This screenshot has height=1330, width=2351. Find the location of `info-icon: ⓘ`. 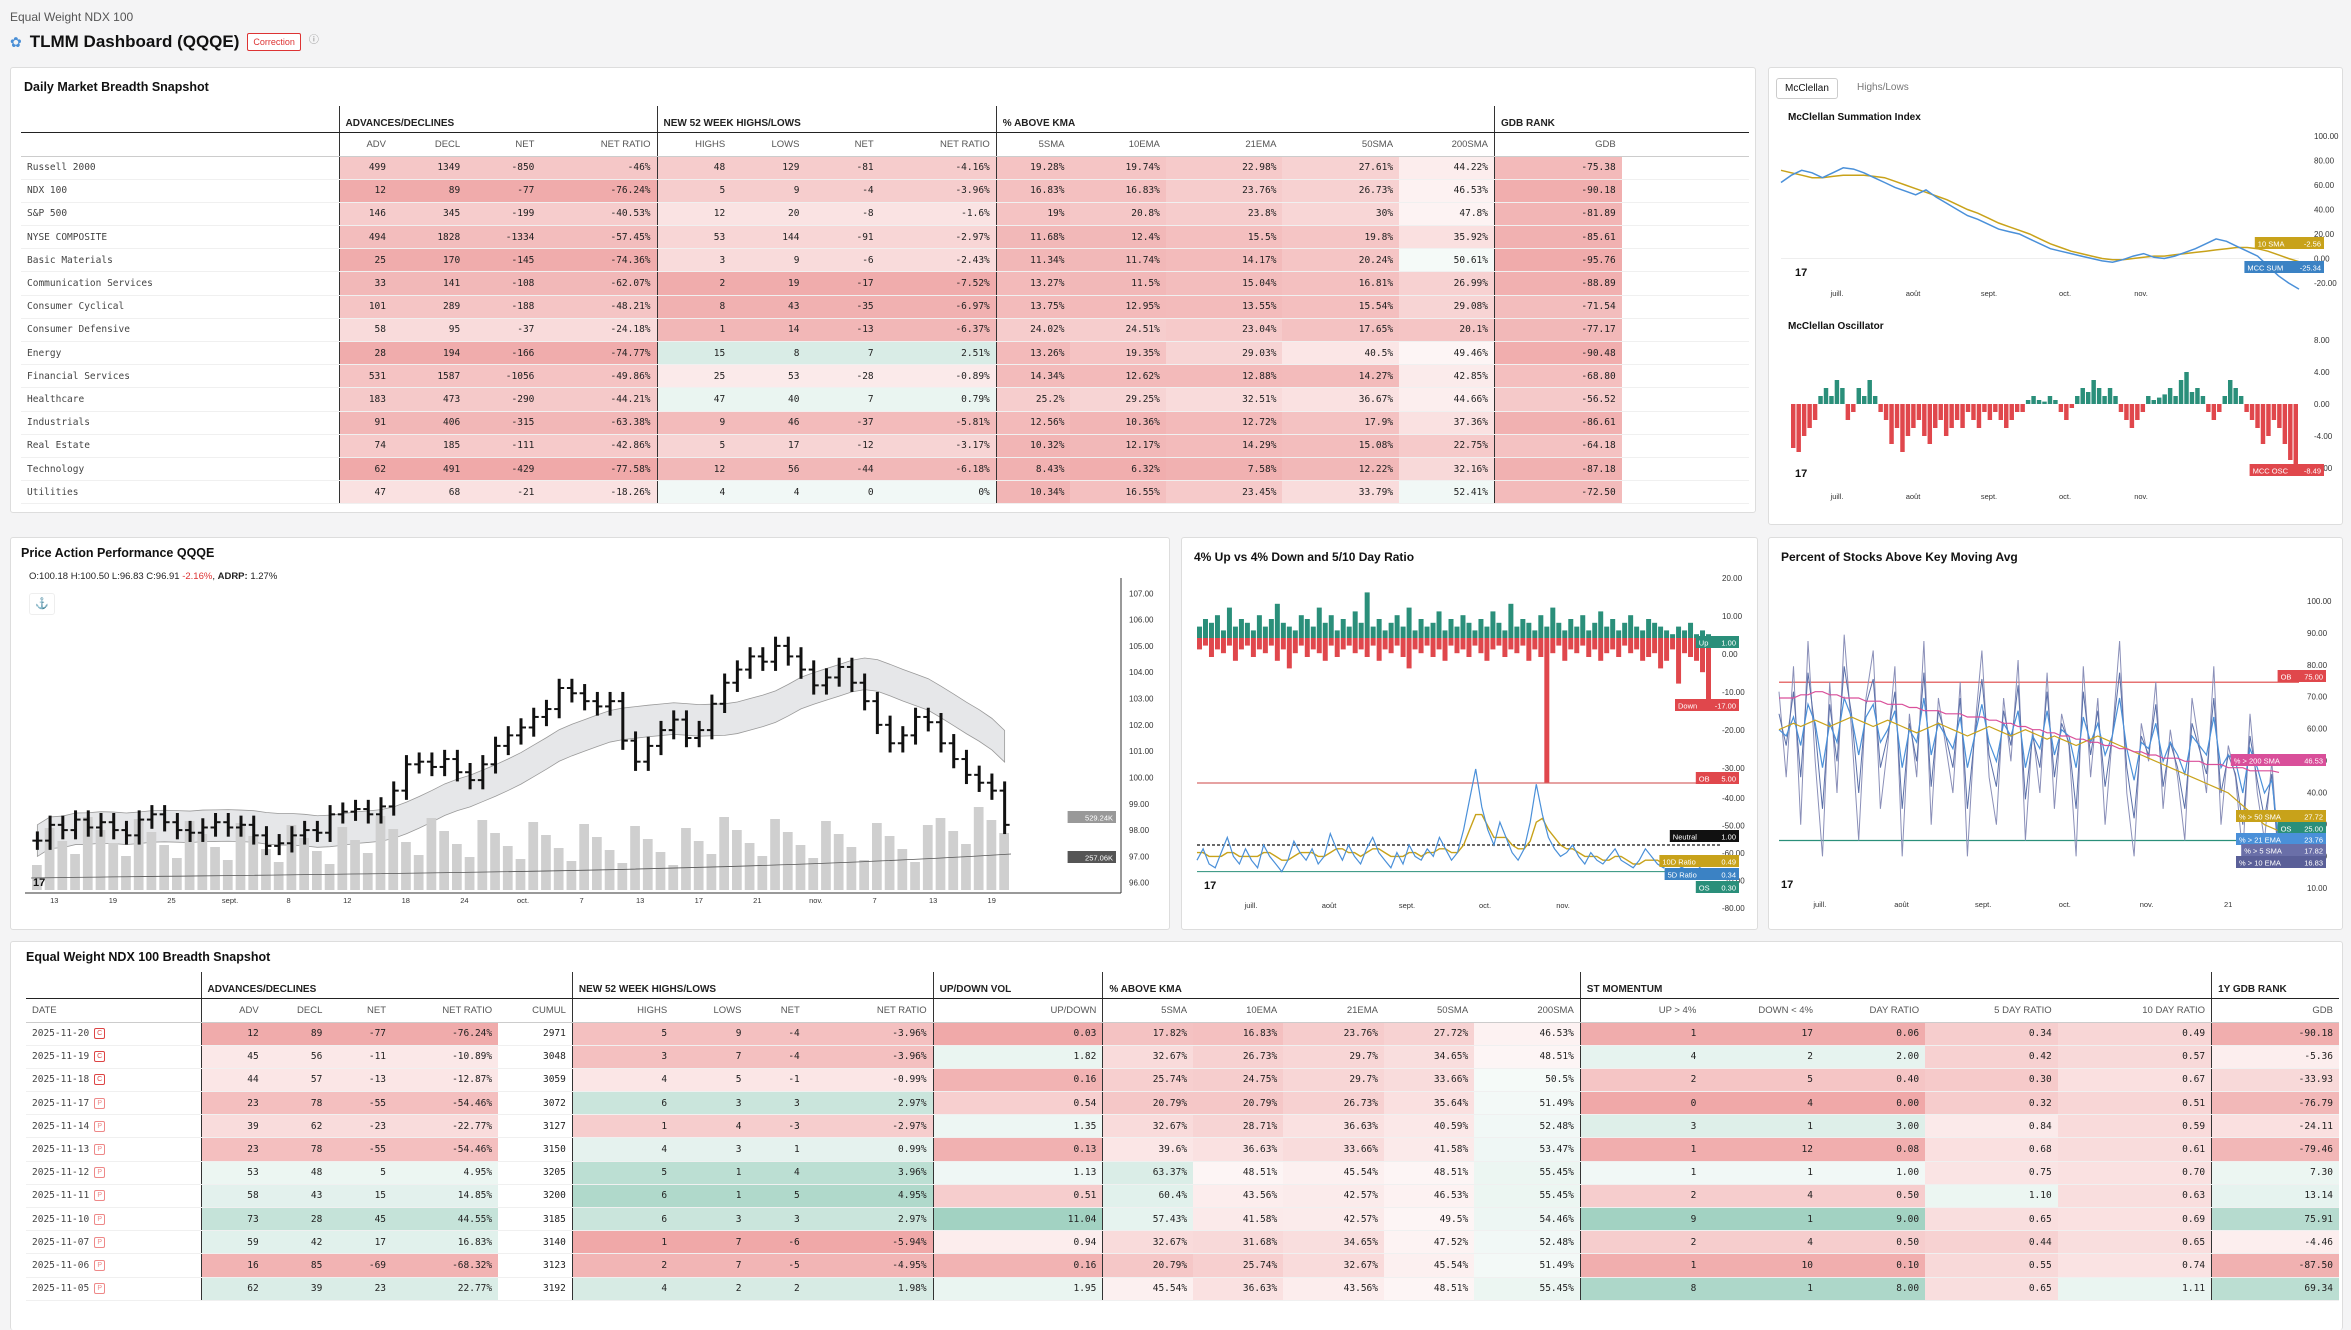

info-icon: ⓘ is located at coordinates (313, 40).